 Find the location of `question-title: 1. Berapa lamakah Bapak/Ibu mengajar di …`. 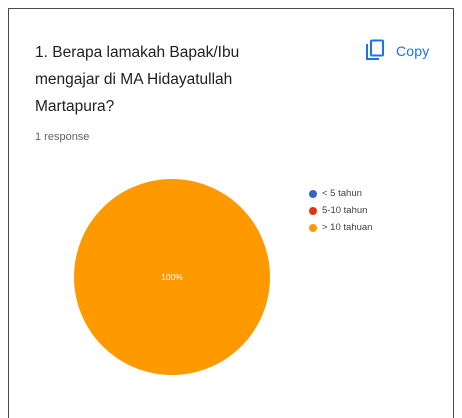

question-title: 1. Berapa lamakah Bapak/Ibu mengajar di … is located at coordinates (137, 79).